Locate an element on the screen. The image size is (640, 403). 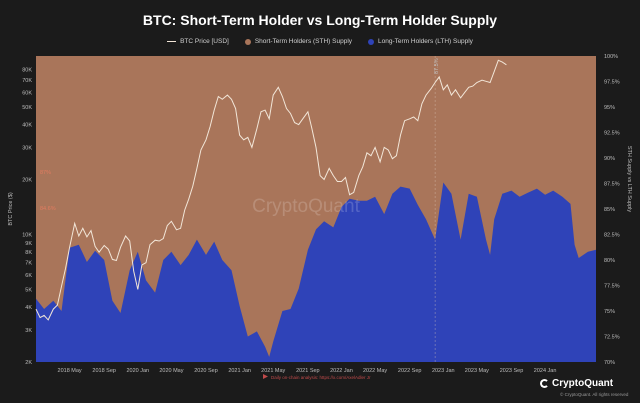
x-tick-label: 2024 Jan is located at coordinates (545, 371).